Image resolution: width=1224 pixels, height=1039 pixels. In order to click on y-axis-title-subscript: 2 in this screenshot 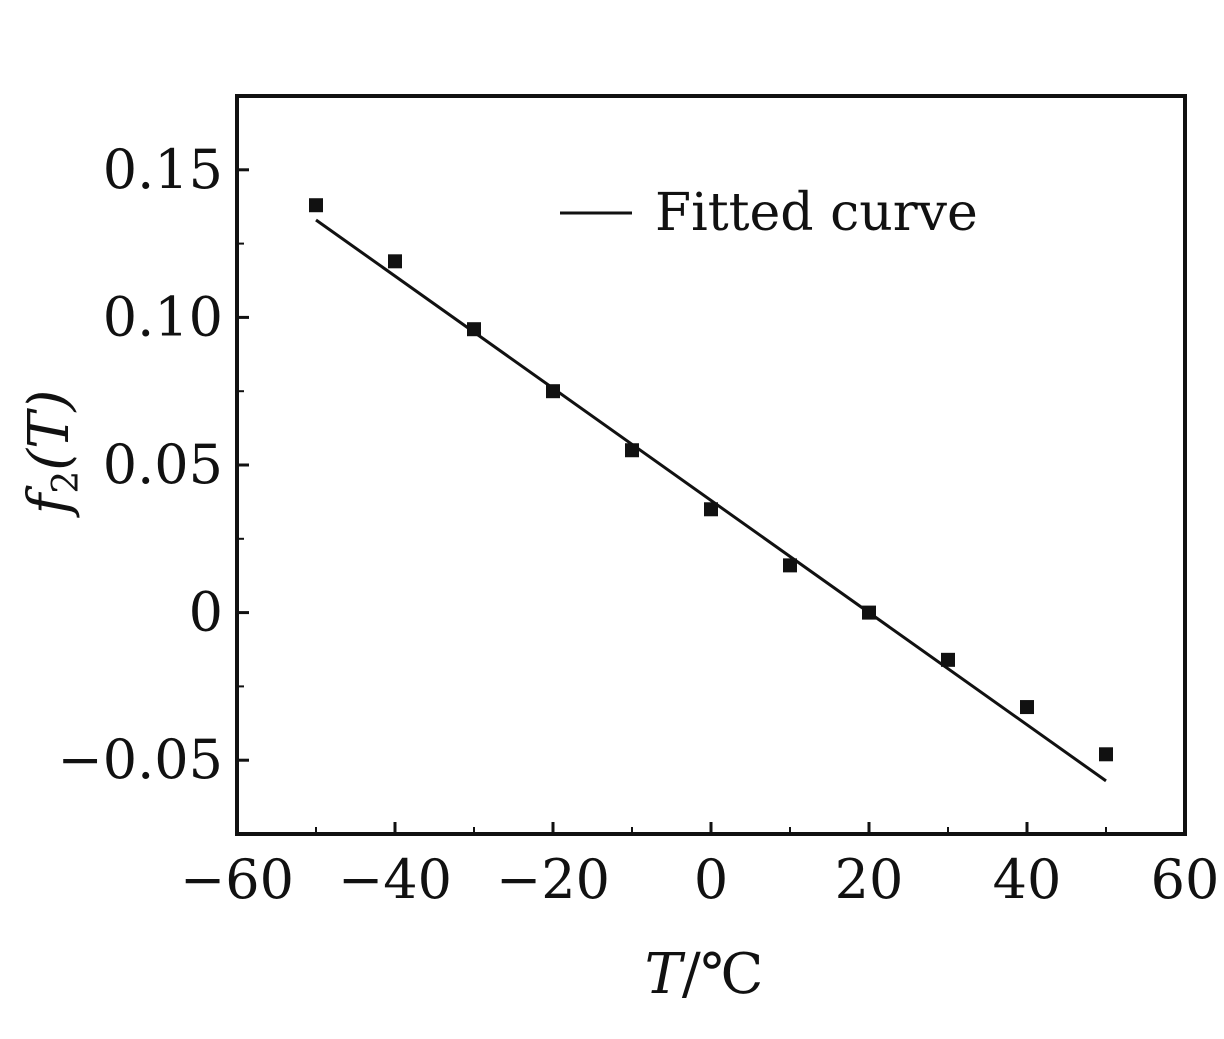, I will do `click(66, 482)`.